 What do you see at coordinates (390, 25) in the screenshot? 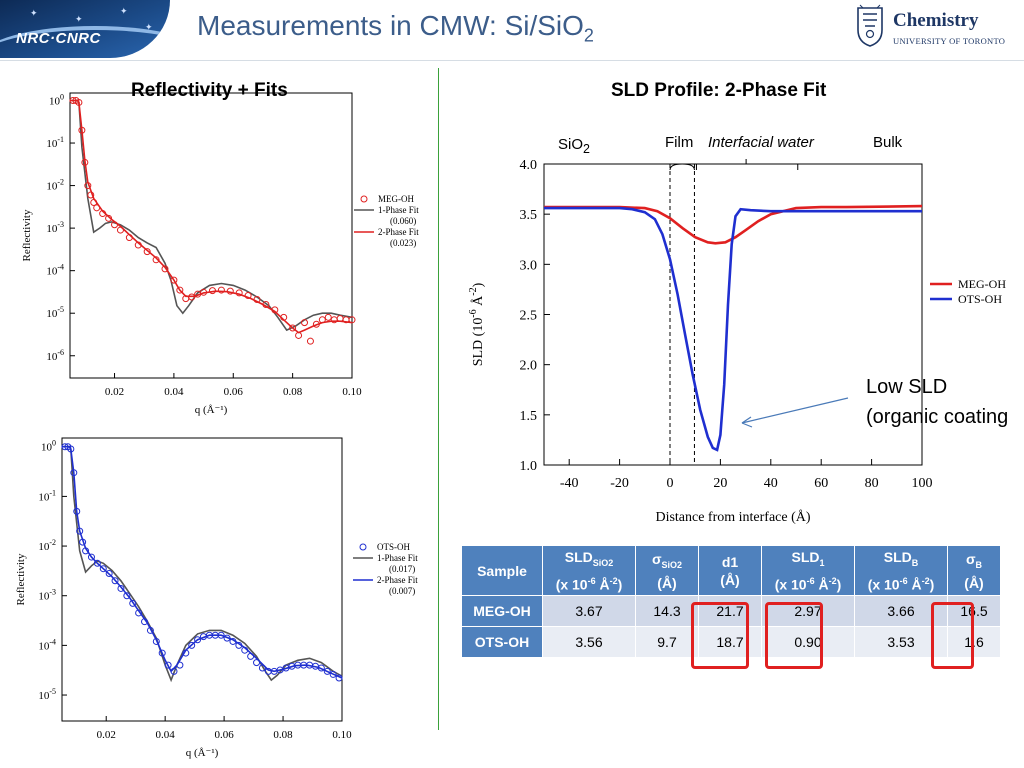
I see `slide-title-main: Measurements in CMW: Si/SiO` at bounding box center [390, 25].